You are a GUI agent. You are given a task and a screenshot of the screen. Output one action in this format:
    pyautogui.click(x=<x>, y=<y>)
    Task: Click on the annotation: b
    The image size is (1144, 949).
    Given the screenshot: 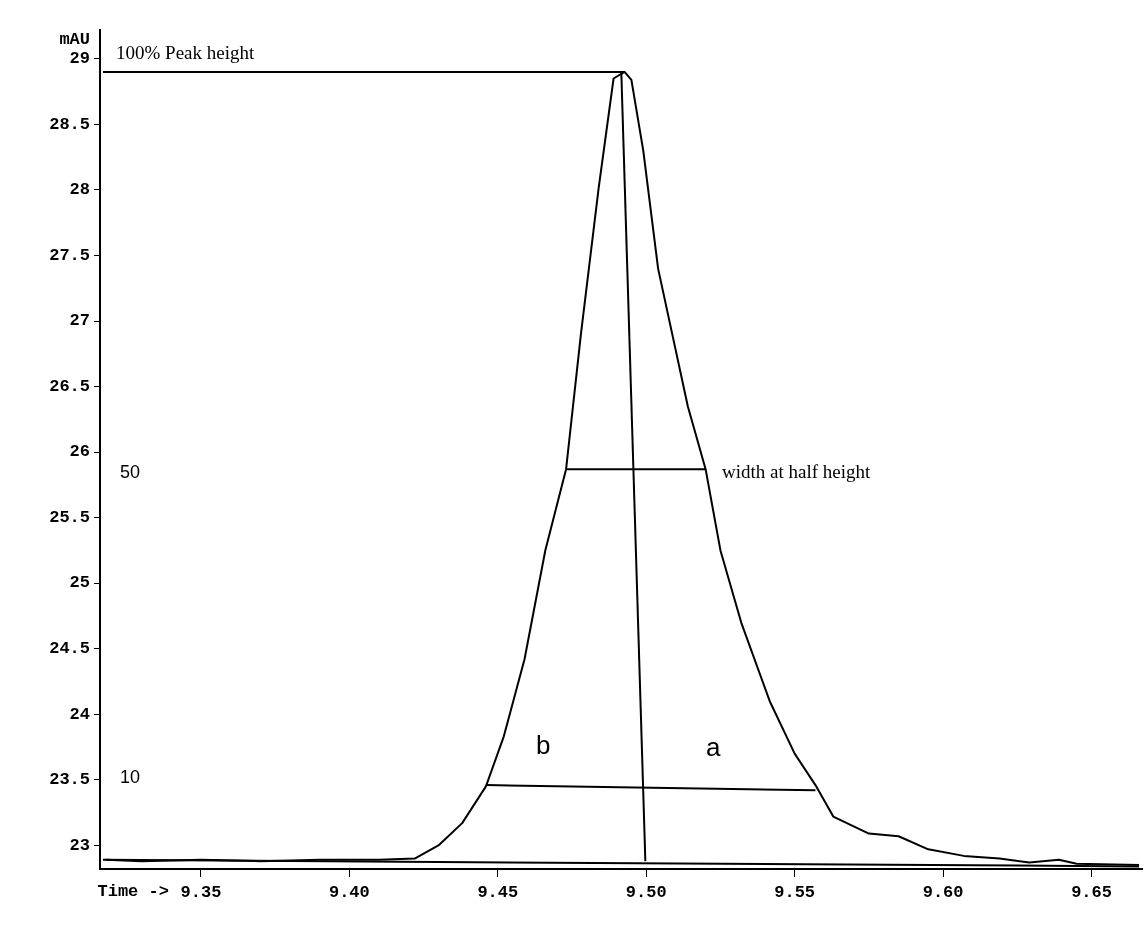 What is the action you would take?
    pyautogui.click(x=543, y=745)
    